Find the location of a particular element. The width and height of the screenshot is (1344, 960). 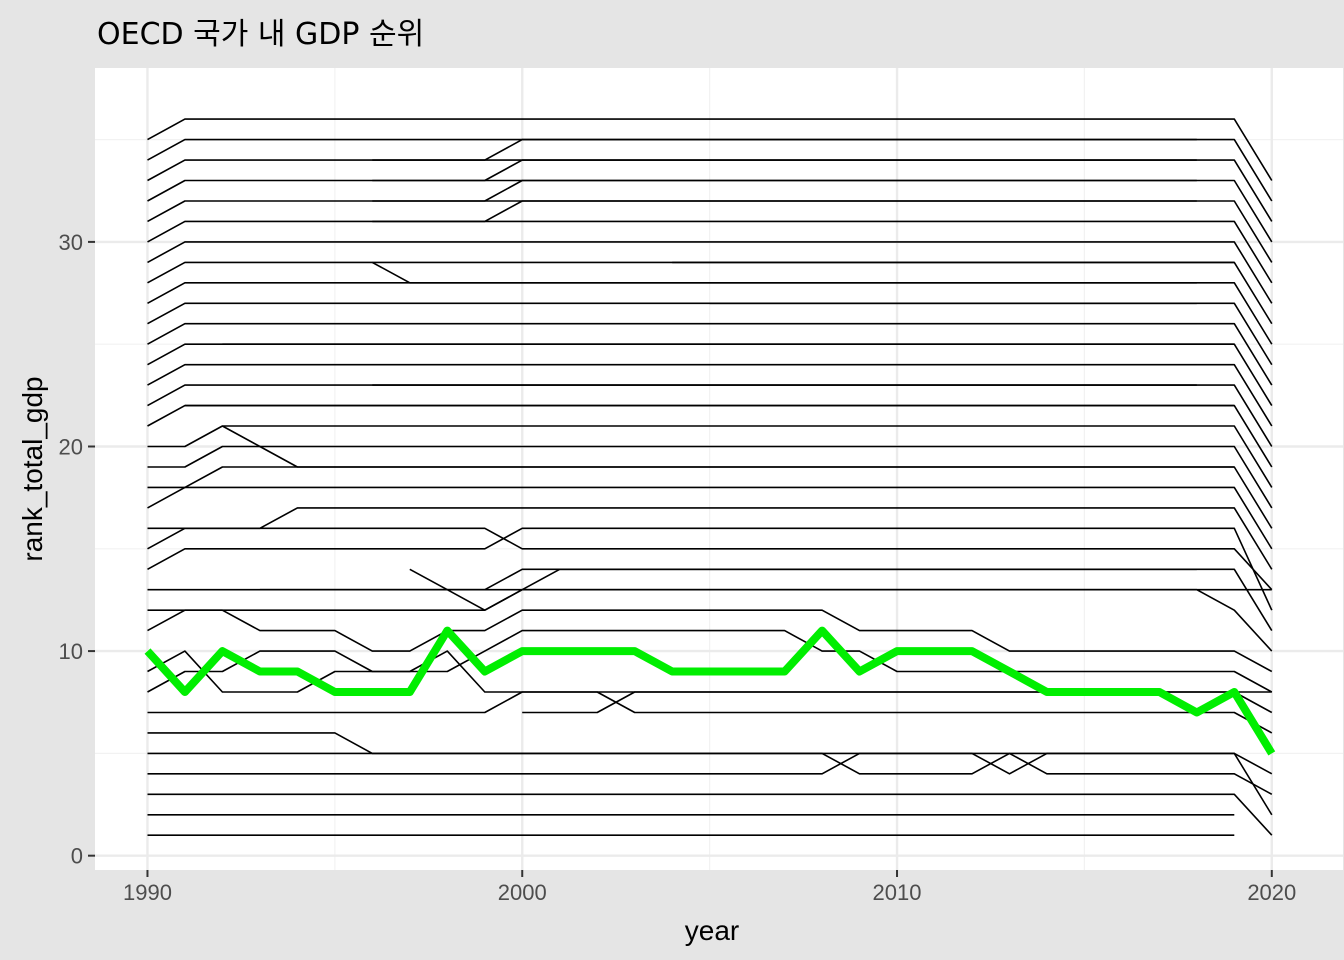

x-tick-label: 2000 is located at coordinates (522, 892).